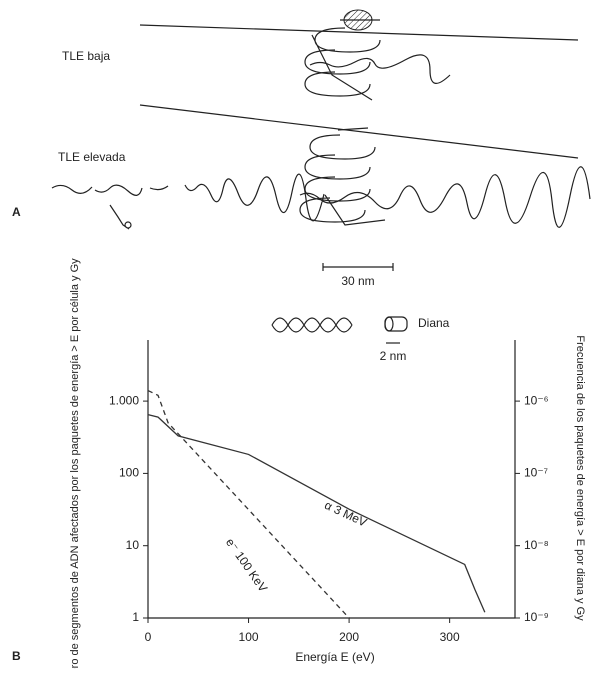  Describe the element at coordinates (133, 545) in the screenshot. I see `y-tick-label: 10` at that location.